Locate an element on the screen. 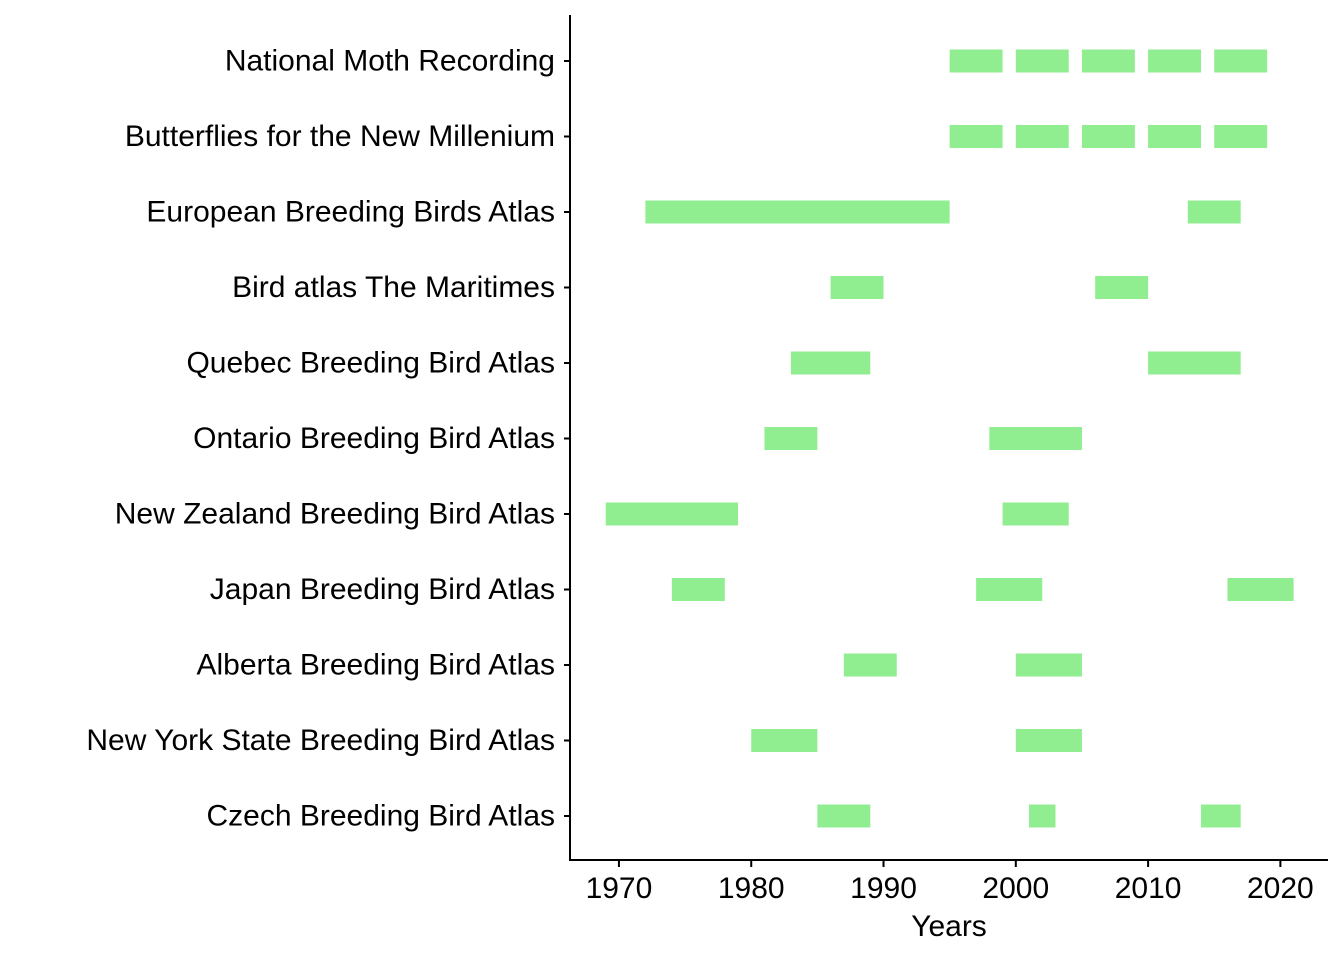 The height and width of the screenshot is (960, 1344). category-label: Czech Breeding Bird Atlas is located at coordinates (380, 816).